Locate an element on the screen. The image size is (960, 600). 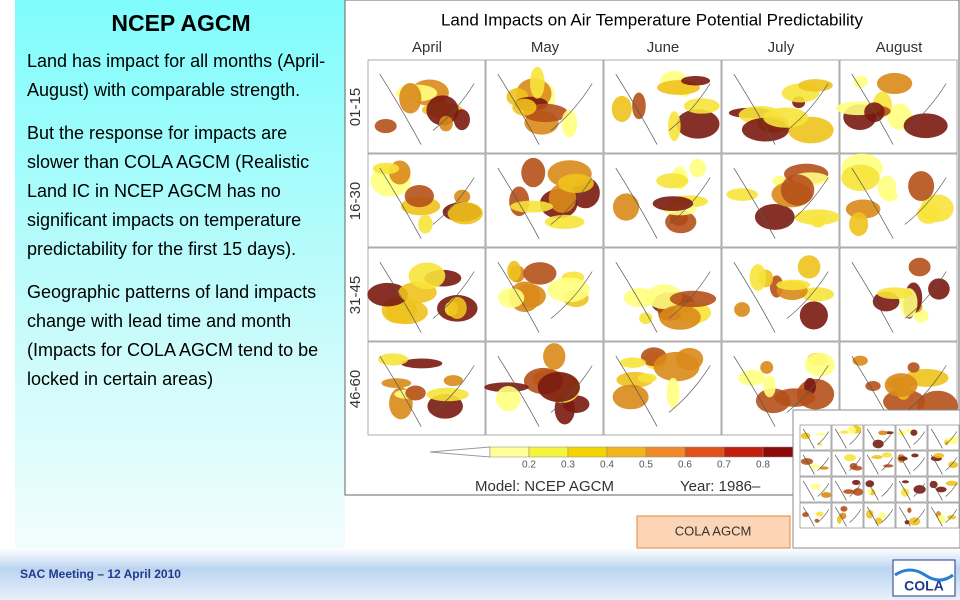
lead-label: 31-45 is located at coordinates (355, 295).